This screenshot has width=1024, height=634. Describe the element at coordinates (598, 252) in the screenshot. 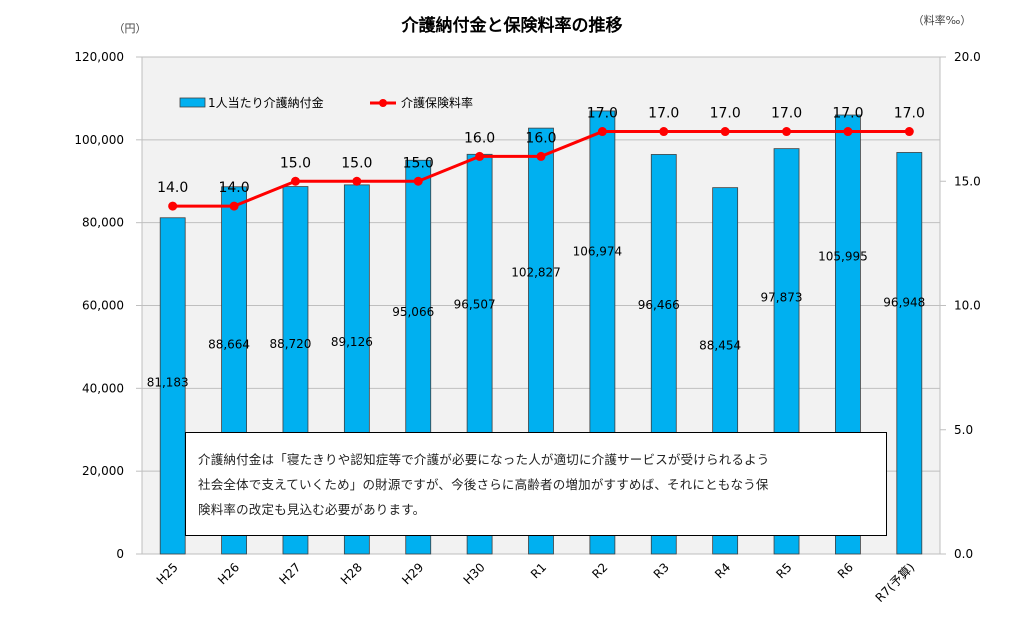

I see `bar-data-label: 106,974` at that location.